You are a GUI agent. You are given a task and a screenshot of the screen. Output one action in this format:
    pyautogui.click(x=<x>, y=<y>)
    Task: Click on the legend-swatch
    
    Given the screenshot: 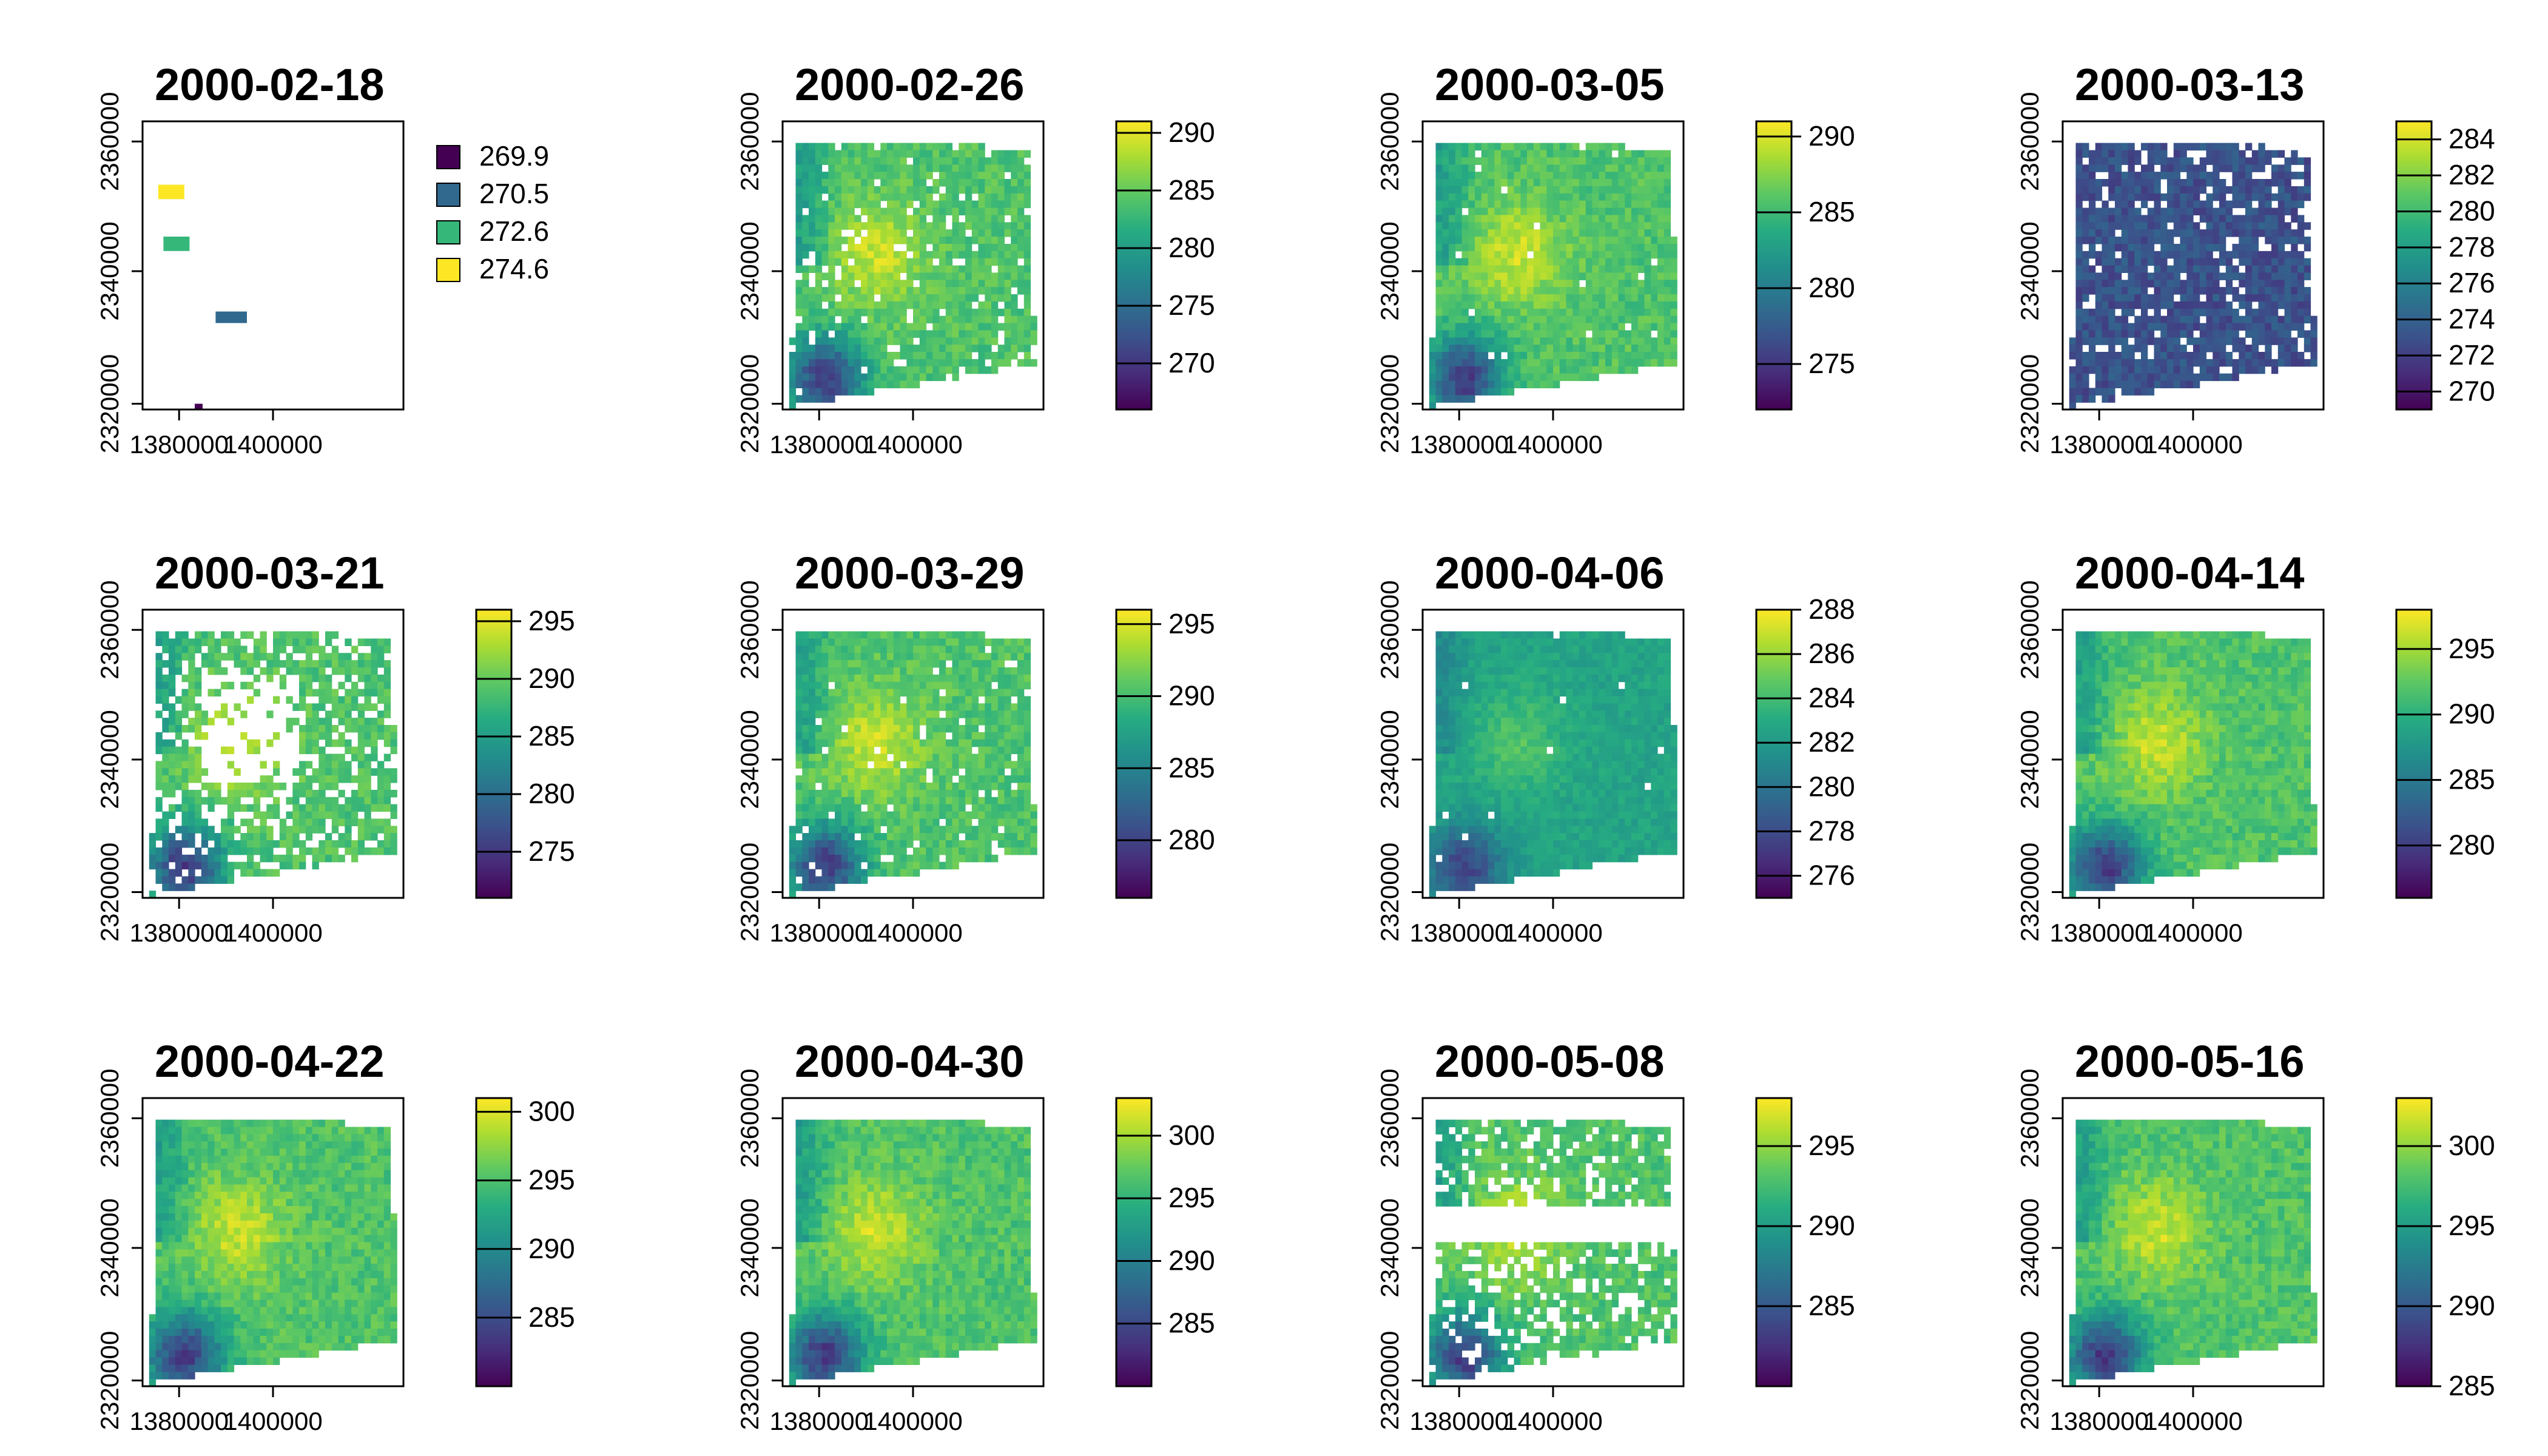 What is the action you would take?
    pyautogui.click(x=448, y=195)
    